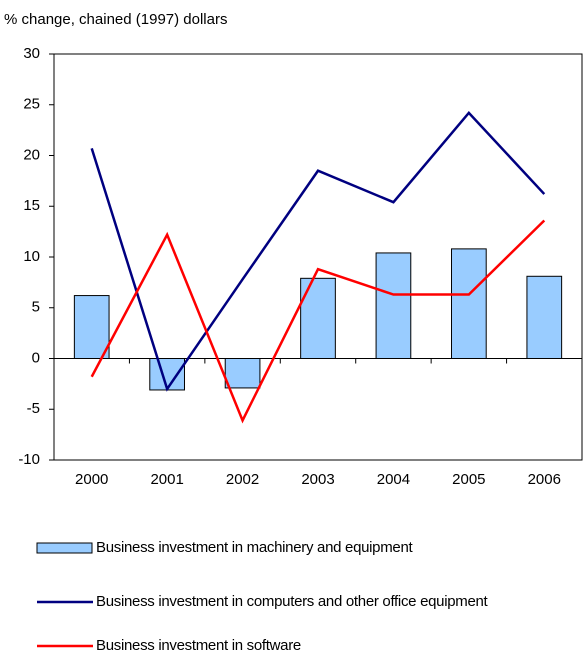 Image resolution: width=584 pixels, height=660 pixels. I want to click on y-tick-label: 20, so click(31, 154).